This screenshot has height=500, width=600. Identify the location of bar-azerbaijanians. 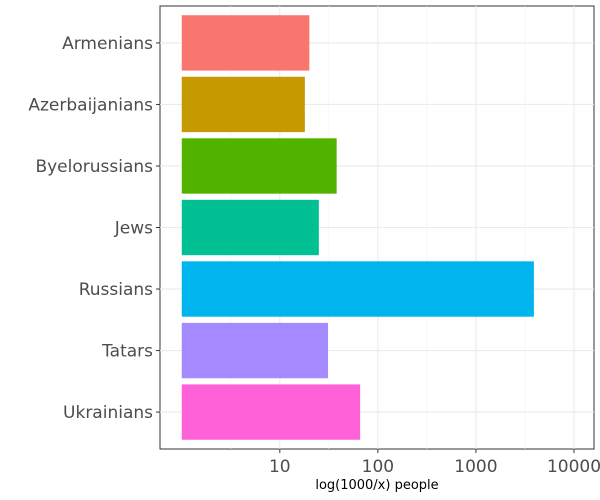
(243, 104).